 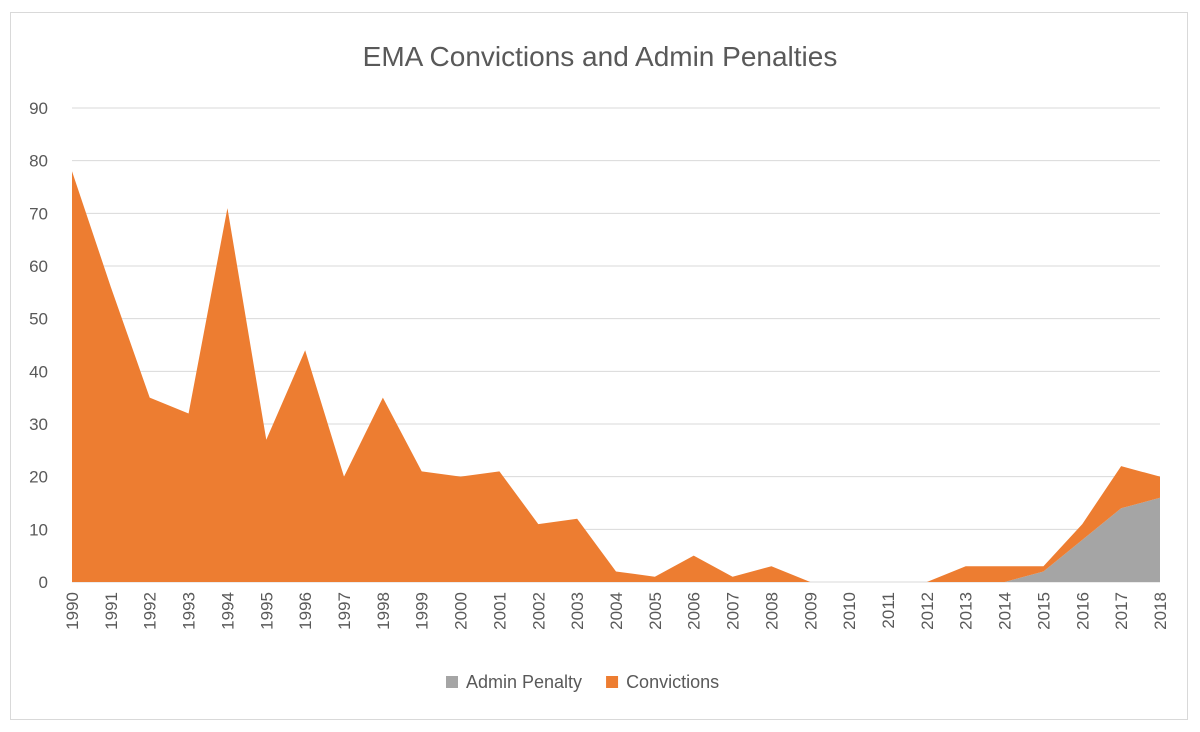 I want to click on y-tick-label: 30, so click(x=38, y=424).